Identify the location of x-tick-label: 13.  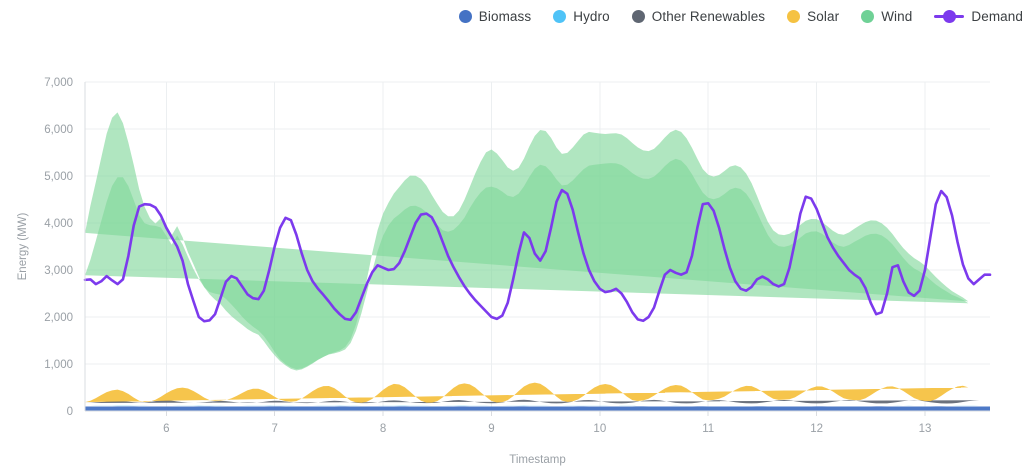
(925, 429).